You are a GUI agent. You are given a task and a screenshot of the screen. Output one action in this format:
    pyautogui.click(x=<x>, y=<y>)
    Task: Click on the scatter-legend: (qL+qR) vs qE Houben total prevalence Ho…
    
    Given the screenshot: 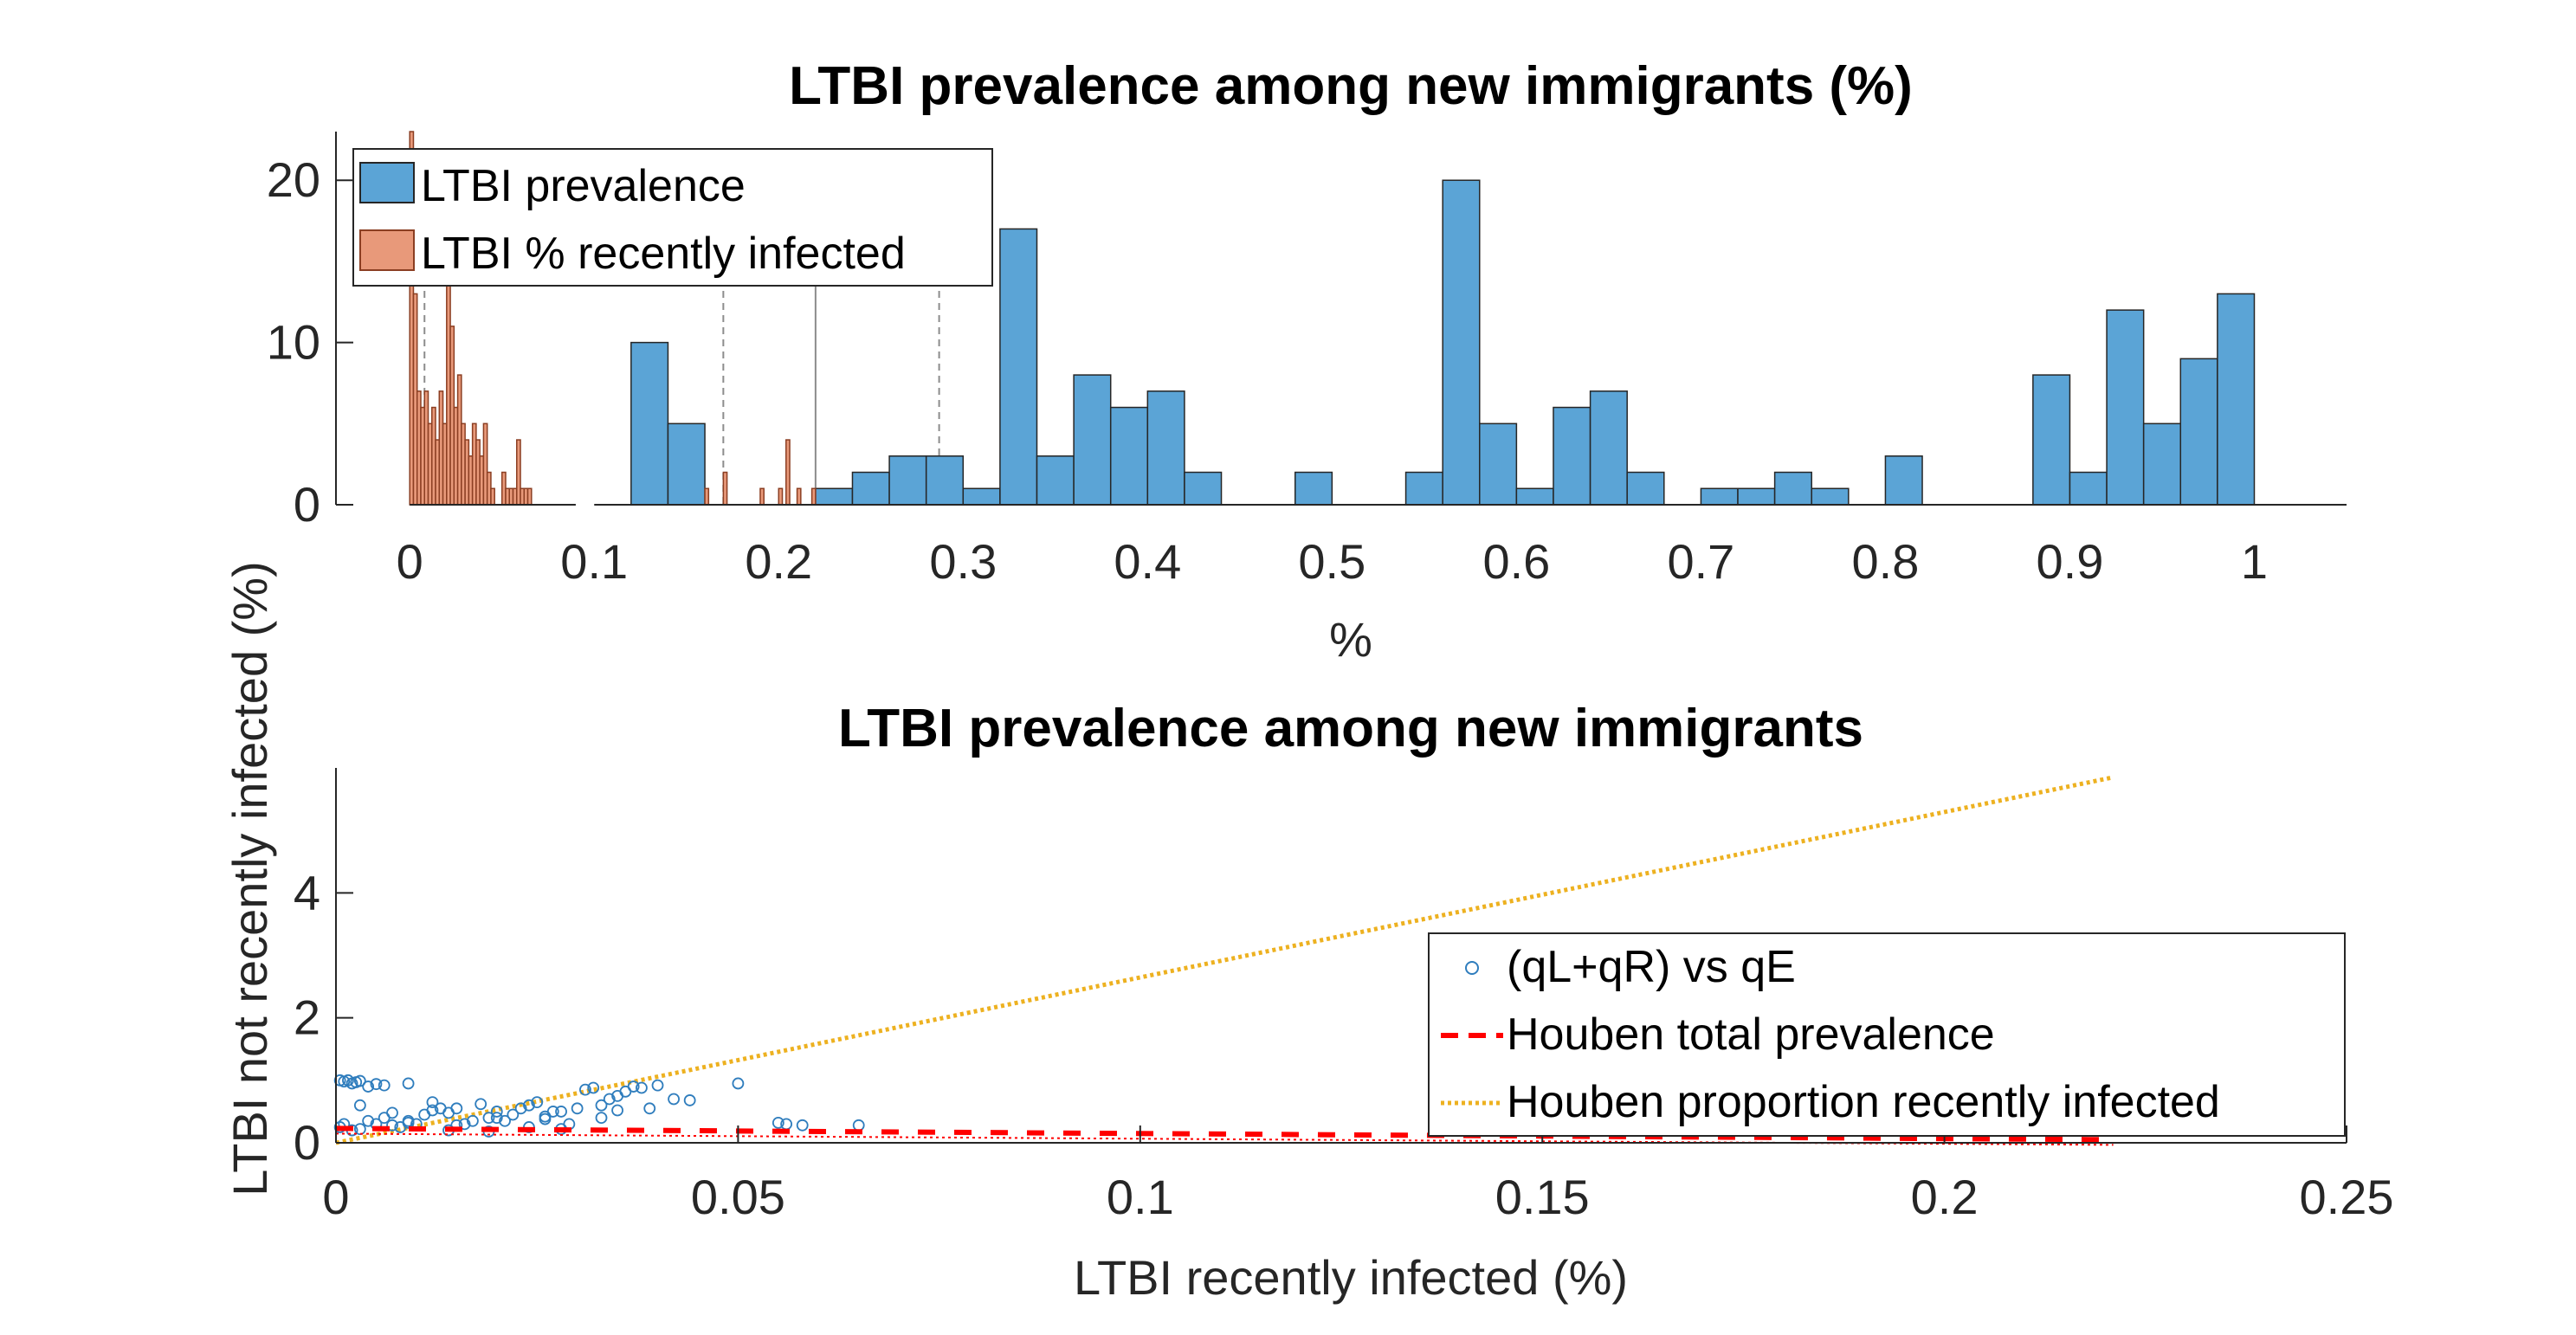 What is the action you would take?
    pyautogui.click(x=1887, y=1035)
    